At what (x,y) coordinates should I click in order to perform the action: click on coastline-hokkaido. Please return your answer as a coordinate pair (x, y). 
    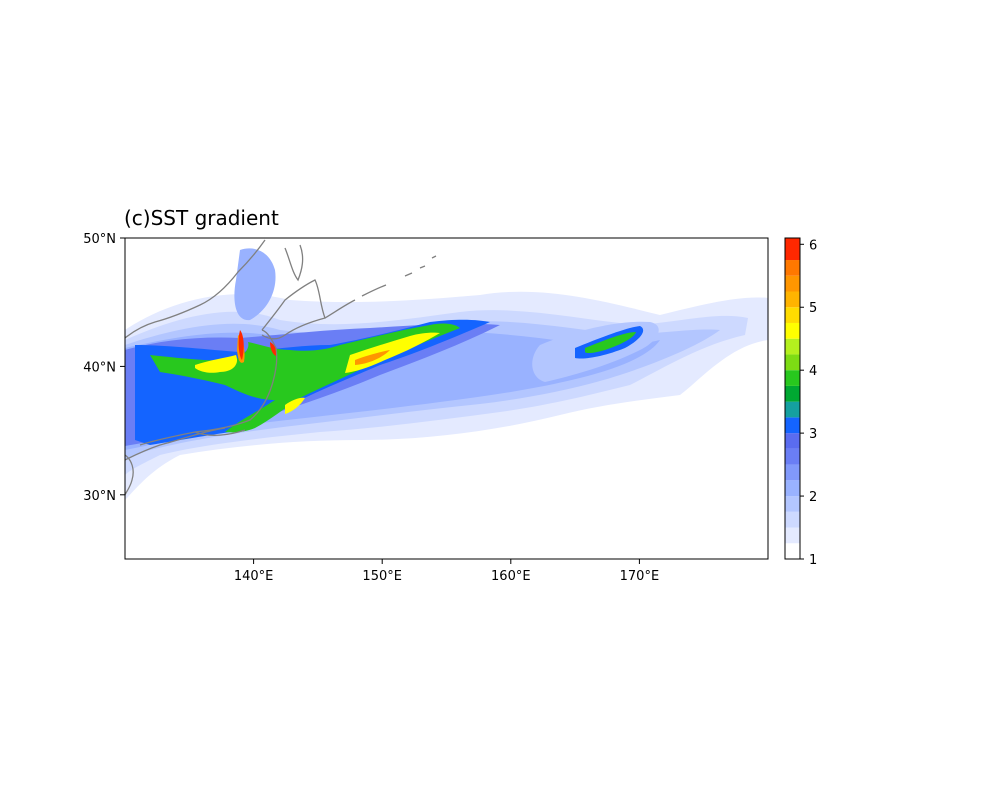
    Looking at the image, I should click on (293, 309).